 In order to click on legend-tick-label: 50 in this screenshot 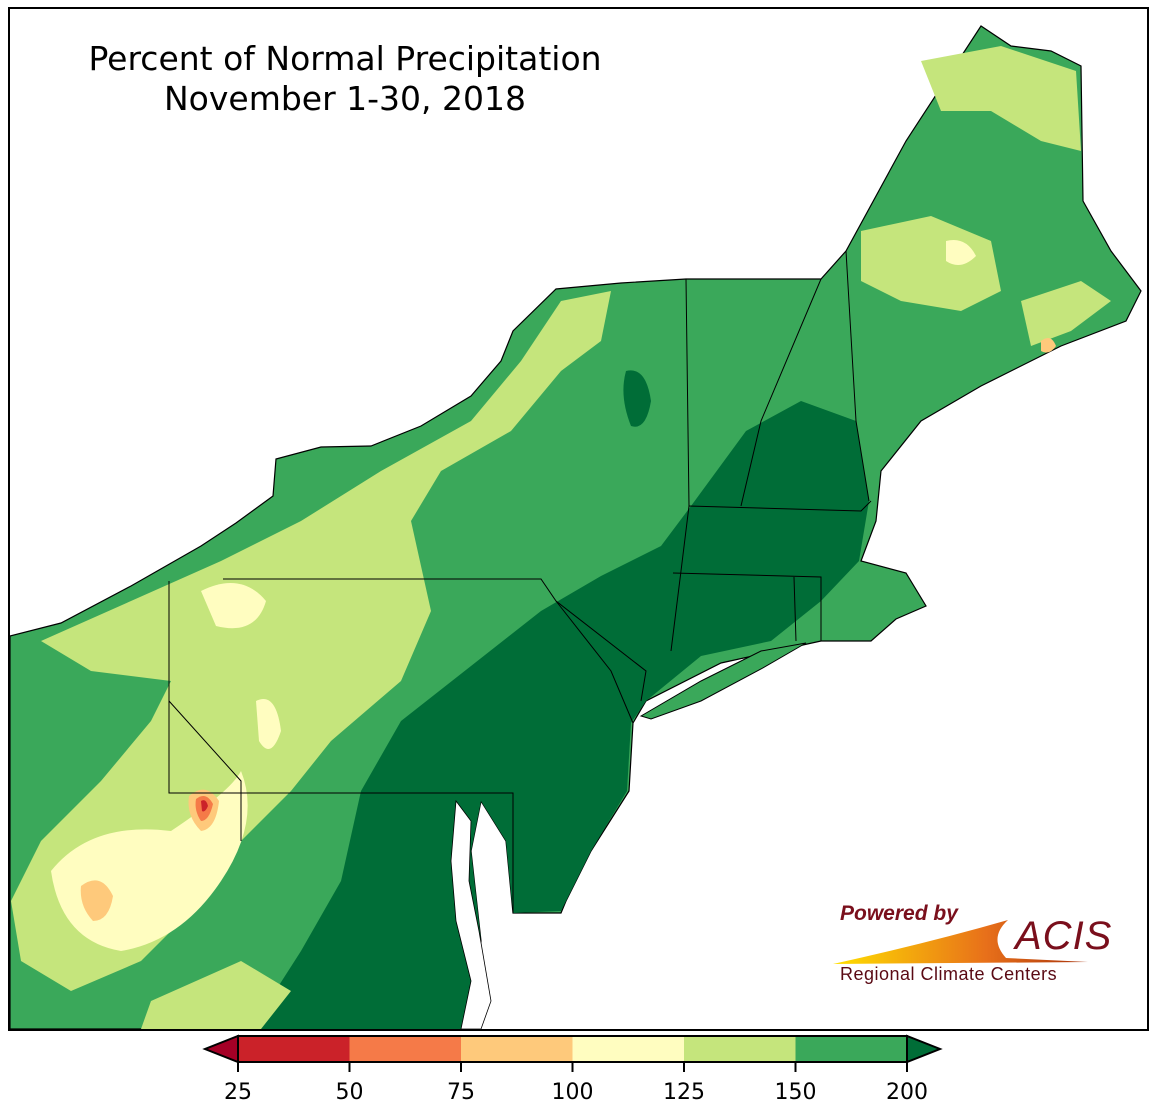, I will do `click(349, 1092)`.